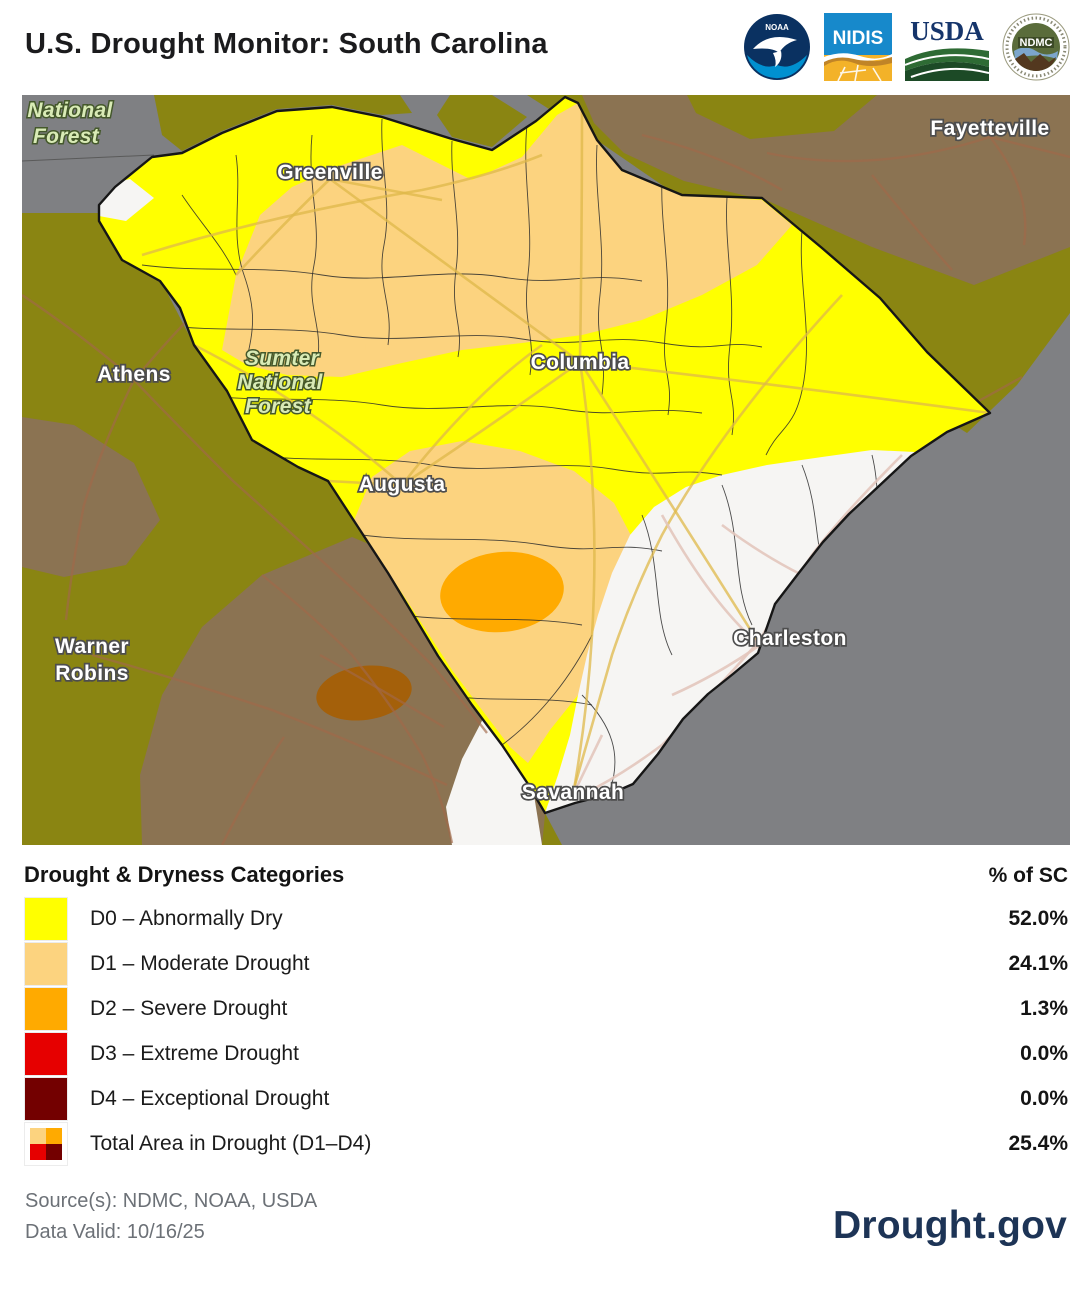  What do you see at coordinates (322, 347) in the screenshot?
I see `state-d1-sumter-patch` at bounding box center [322, 347].